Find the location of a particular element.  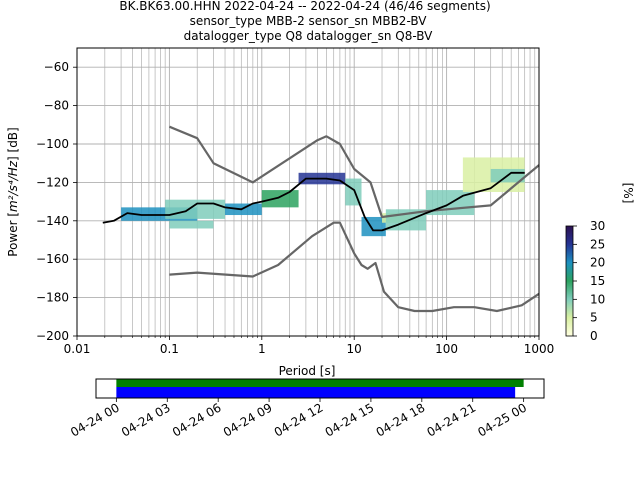

colorbar-tick-label: 0 is located at coordinates (594, 336).